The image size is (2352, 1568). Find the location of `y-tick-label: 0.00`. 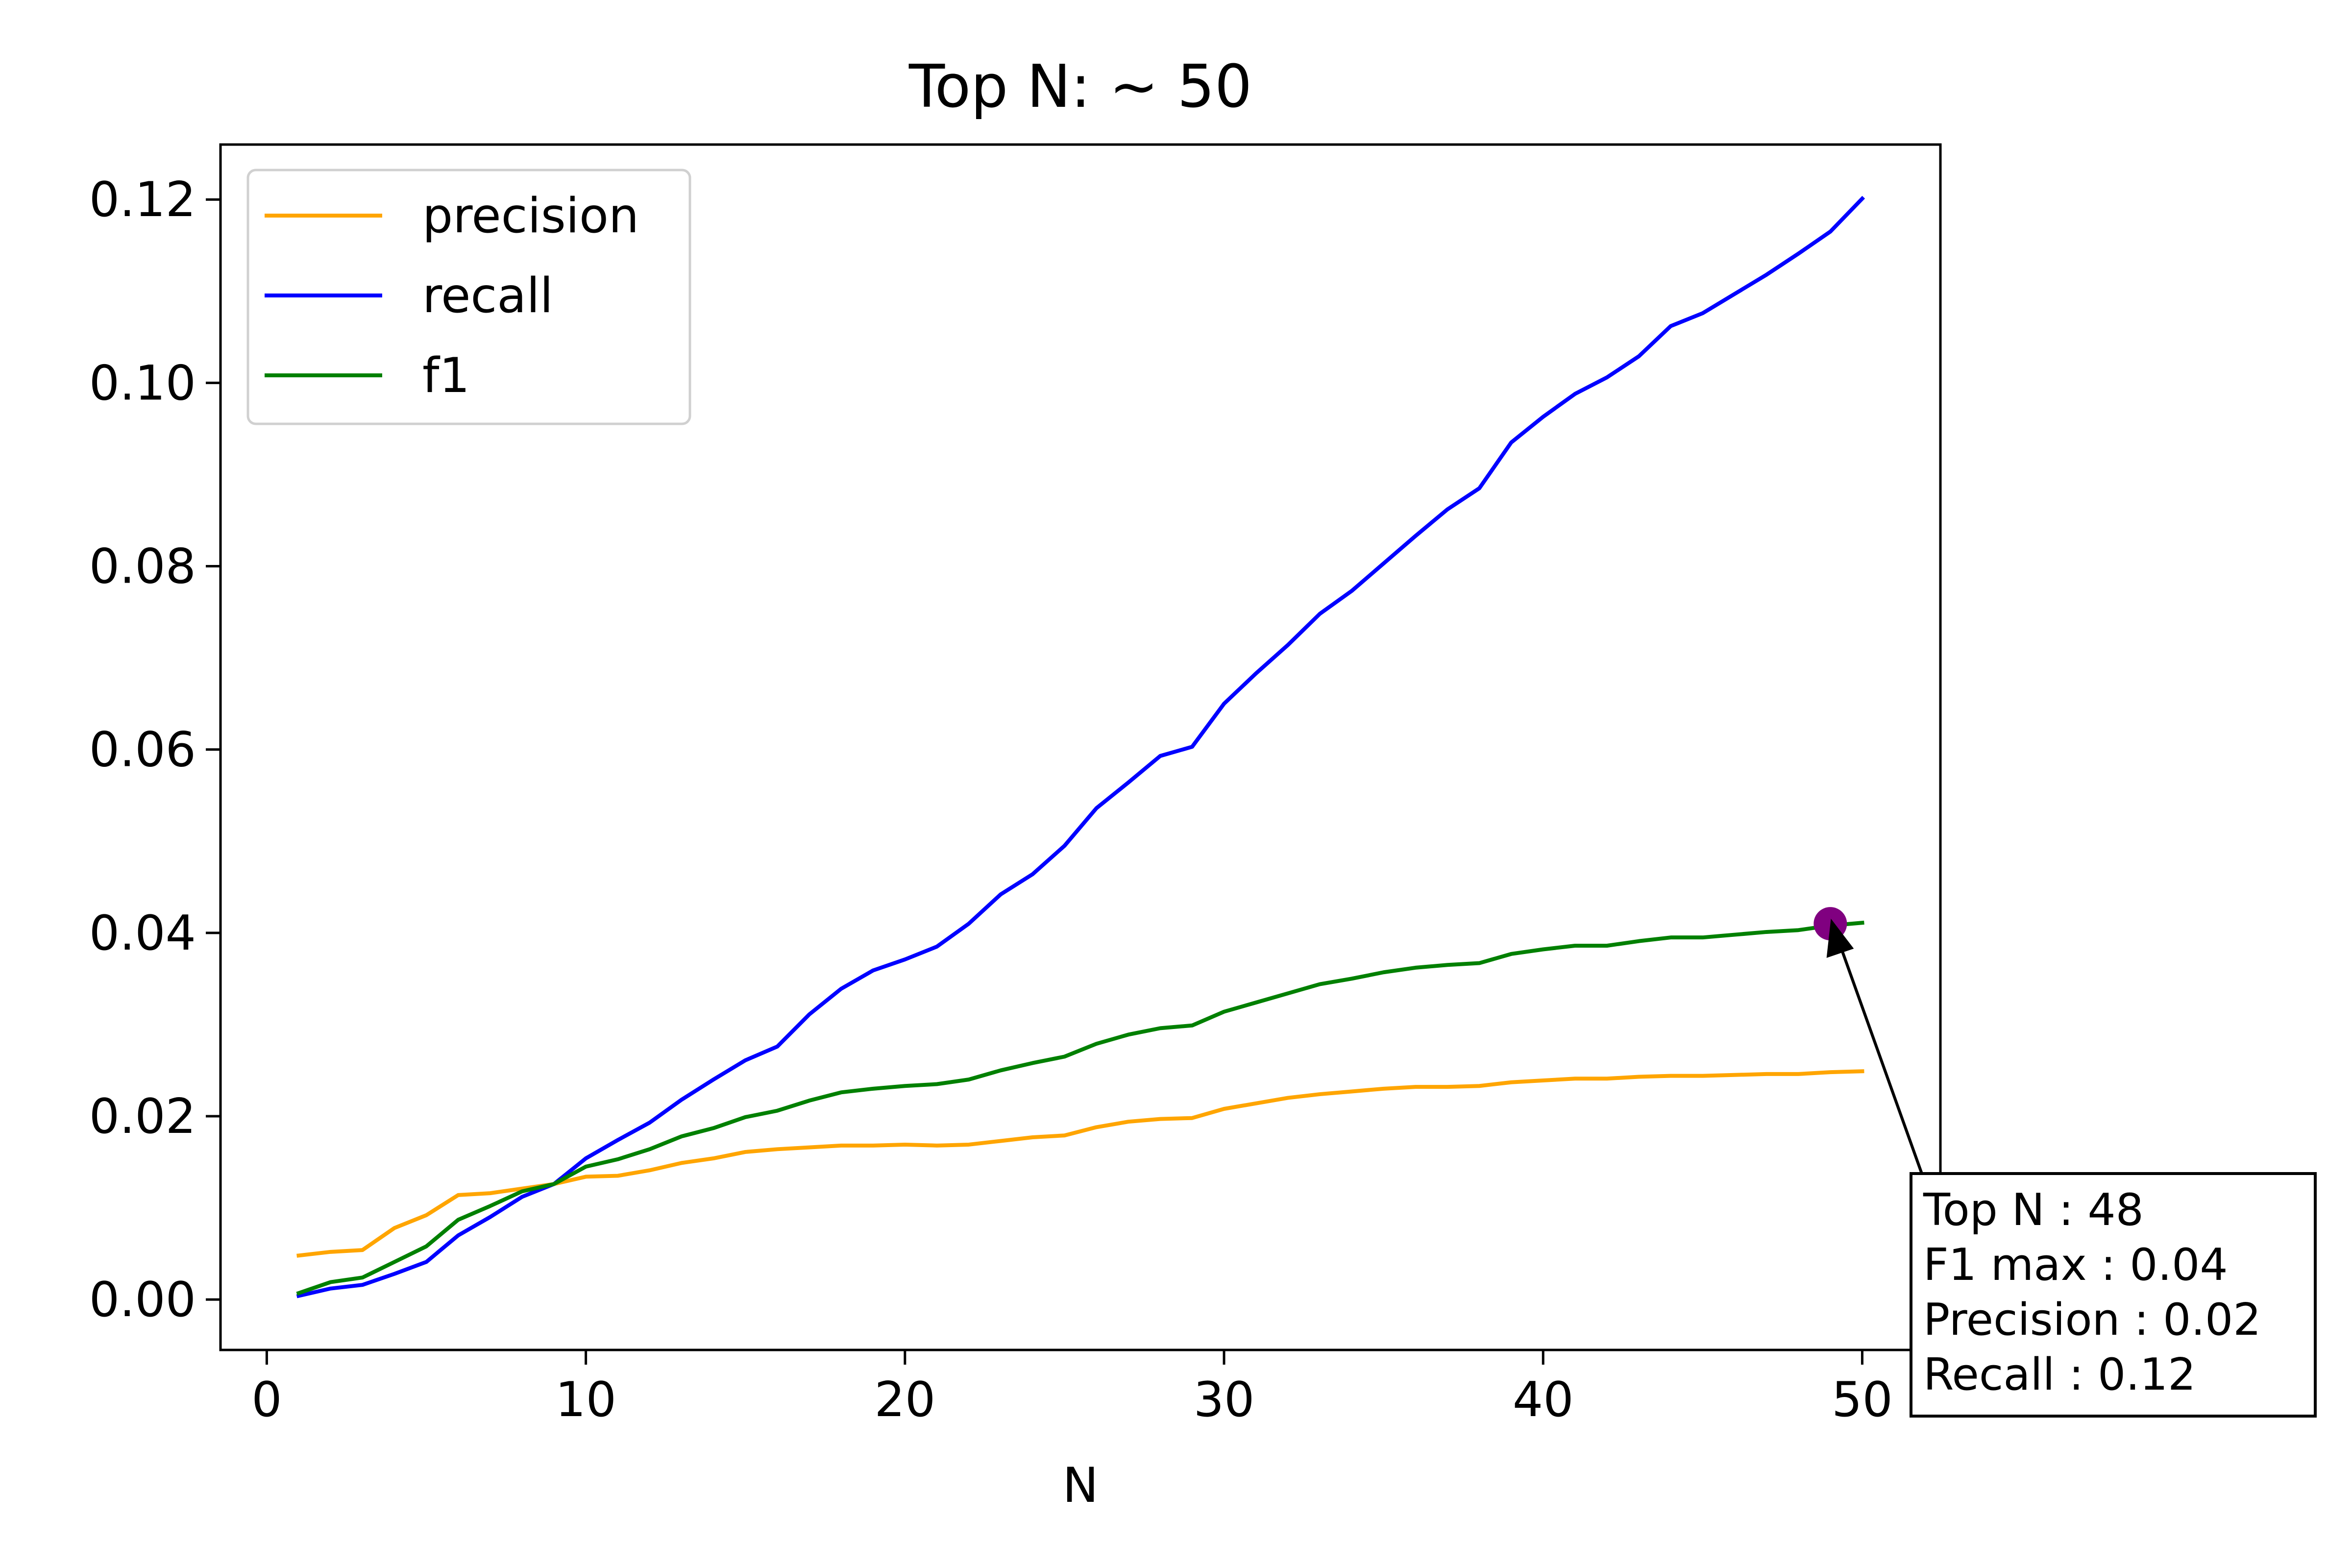

y-tick-label: 0.00 is located at coordinates (142, 1300).